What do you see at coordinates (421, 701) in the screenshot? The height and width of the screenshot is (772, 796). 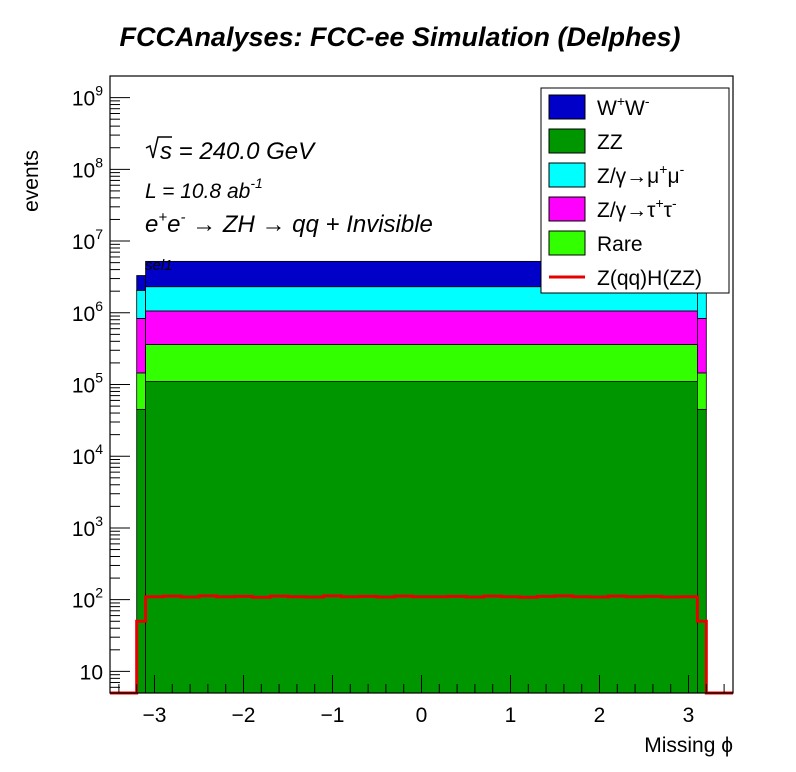 I see `x-axis: −3 −2 −1 0 1 2 3` at bounding box center [421, 701].